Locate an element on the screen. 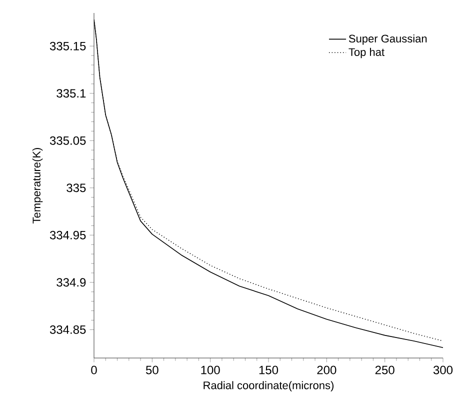 Image resolution: width=455 pixels, height=407 pixels. x-tick-label: 50 is located at coordinates (152, 370).